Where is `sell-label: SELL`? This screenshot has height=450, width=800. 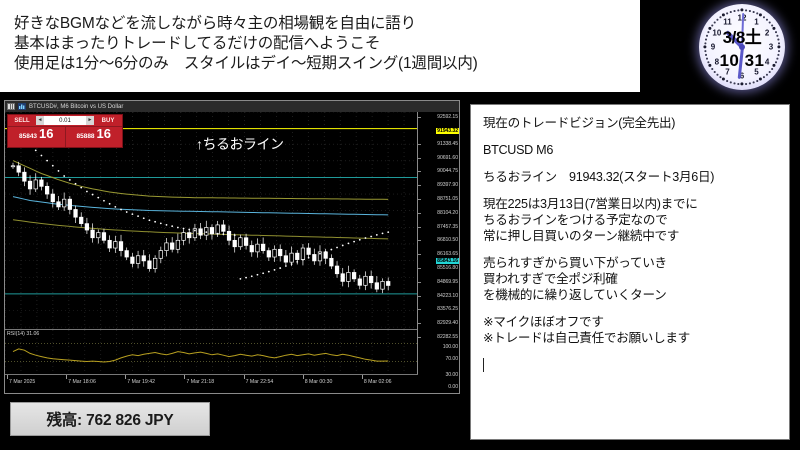 sell-label: SELL is located at coordinates (22, 120).